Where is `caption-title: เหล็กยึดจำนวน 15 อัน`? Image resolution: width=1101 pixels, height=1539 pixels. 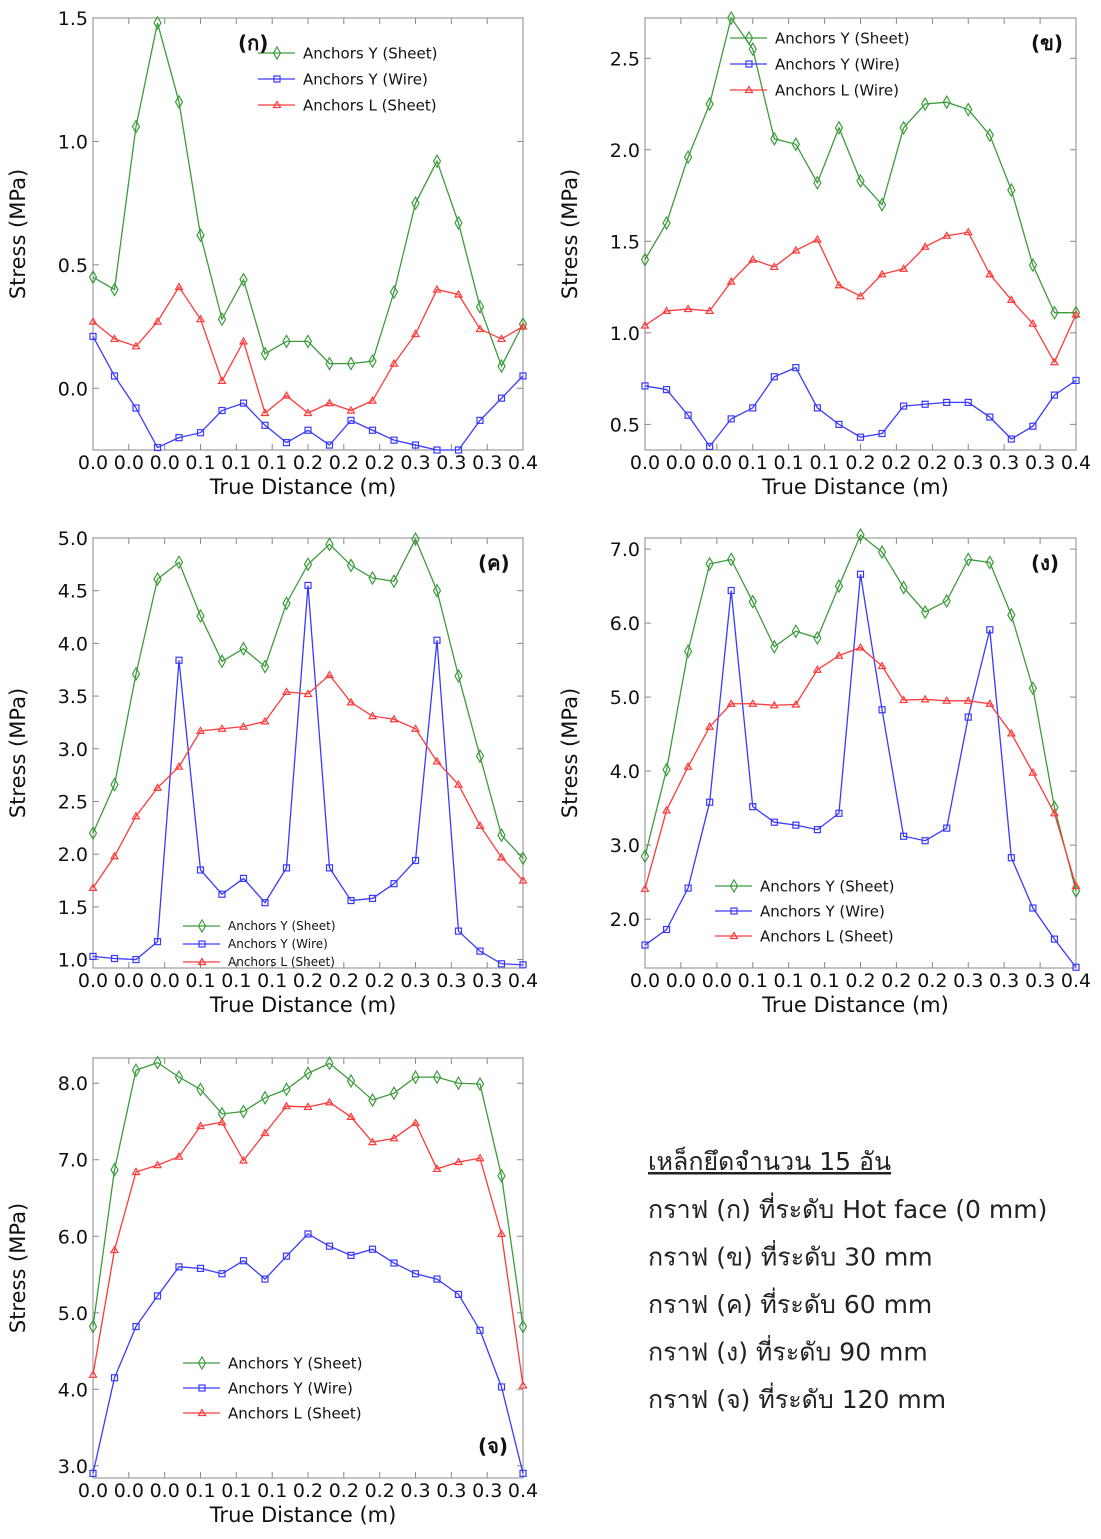
caption-title: เหล็กยึดจำนวน 15 อัน is located at coordinates (769, 1161).